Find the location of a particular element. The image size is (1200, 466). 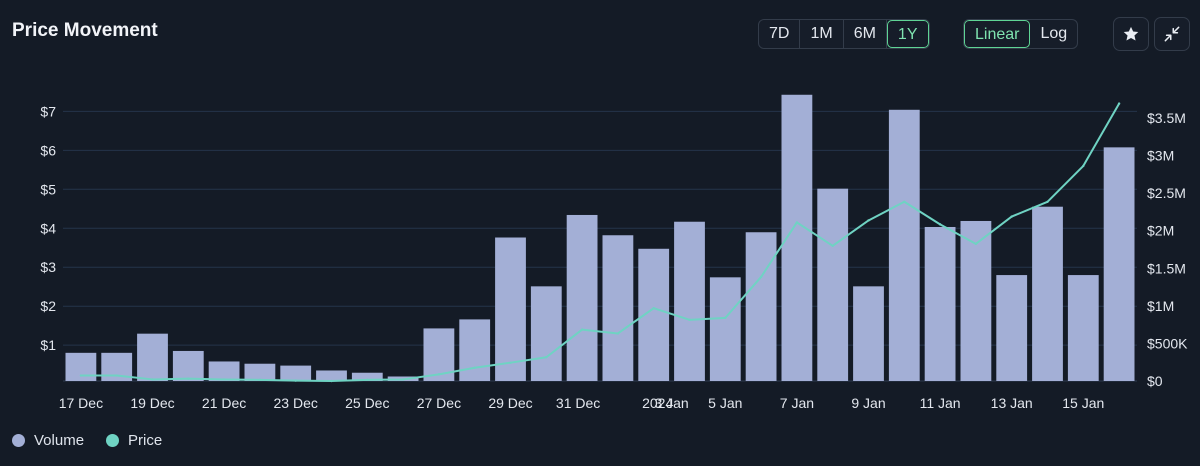

date-tick-label: 9 Jan is located at coordinates (868, 403).